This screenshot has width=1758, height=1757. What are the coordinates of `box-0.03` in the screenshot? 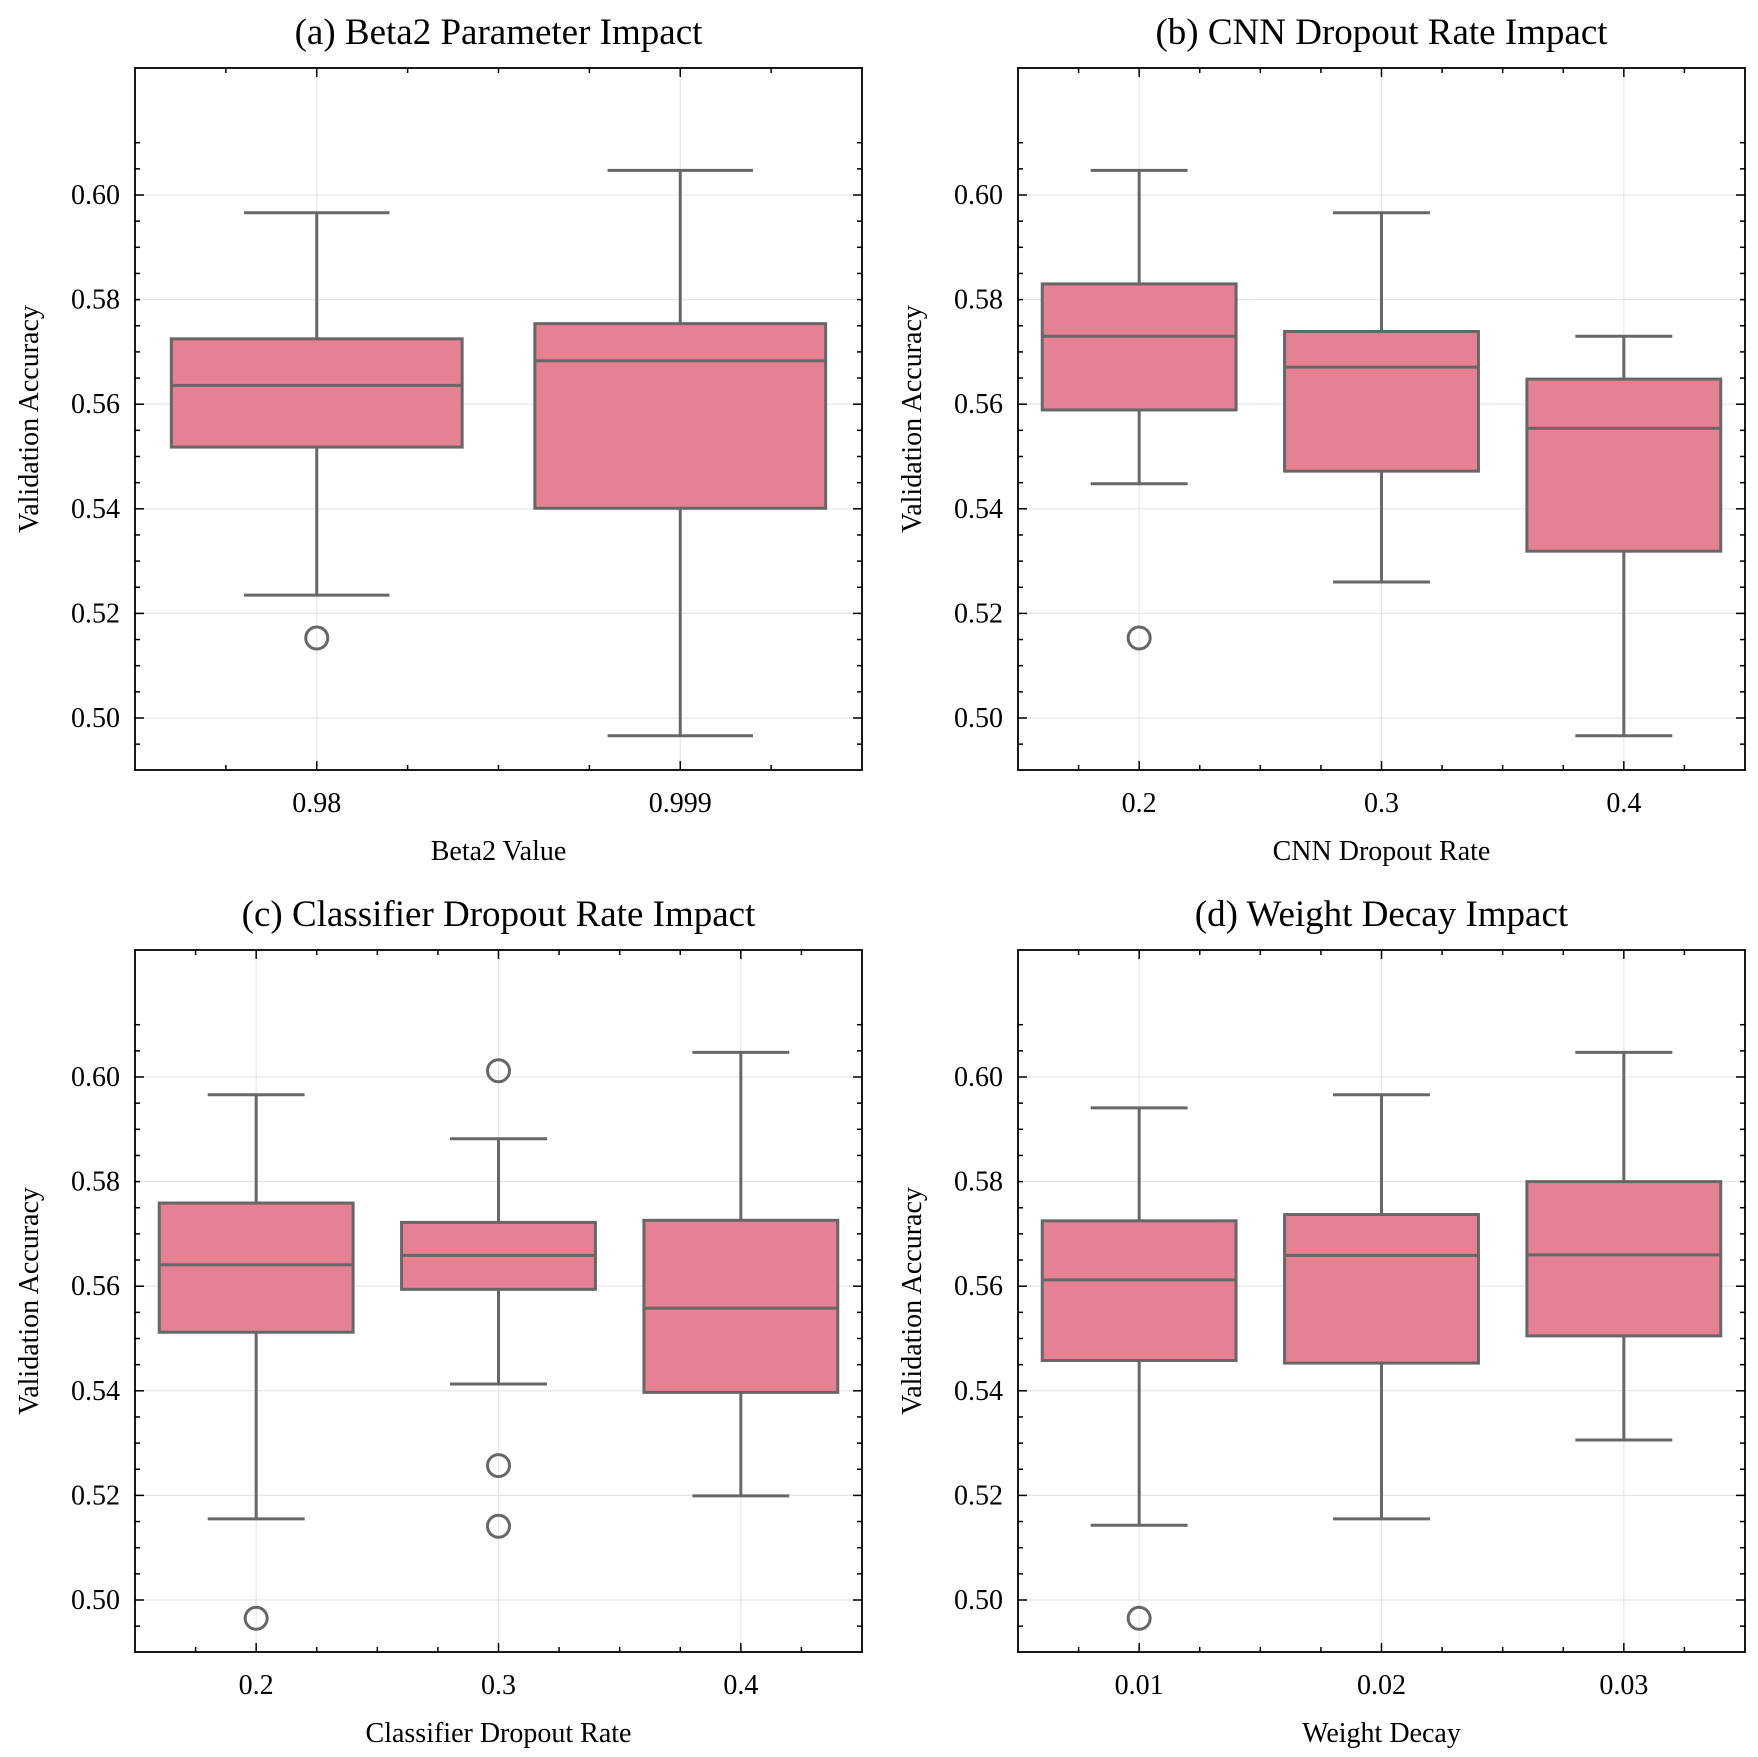 It's located at (1624, 1246).